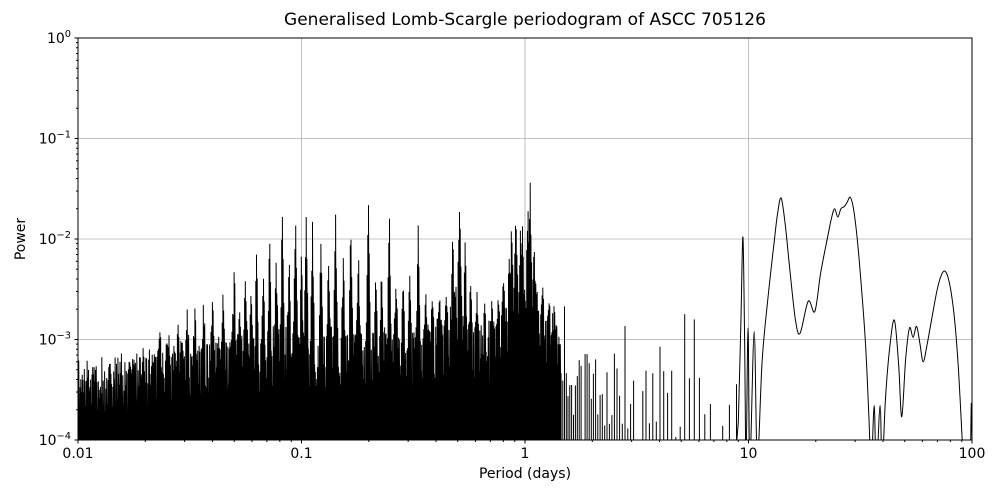 Image resolution: width=1000 pixels, height=500 pixels. What do you see at coordinates (21, 239) in the screenshot?
I see `y-axis-label: Power` at bounding box center [21, 239].